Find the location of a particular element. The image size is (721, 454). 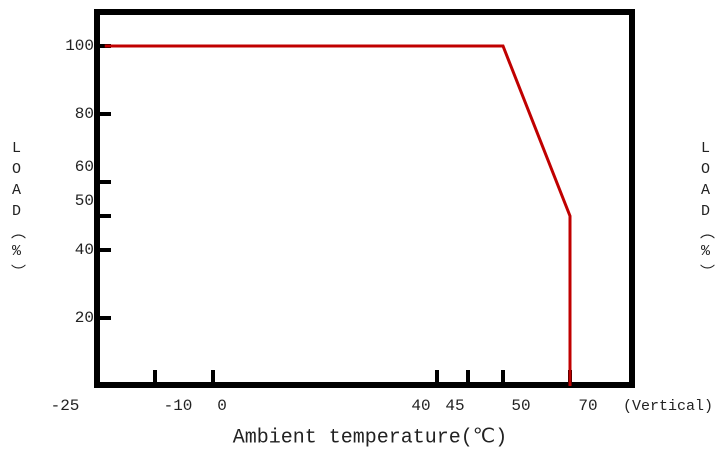

x-tick-label: 70 is located at coordinates (587, 406).